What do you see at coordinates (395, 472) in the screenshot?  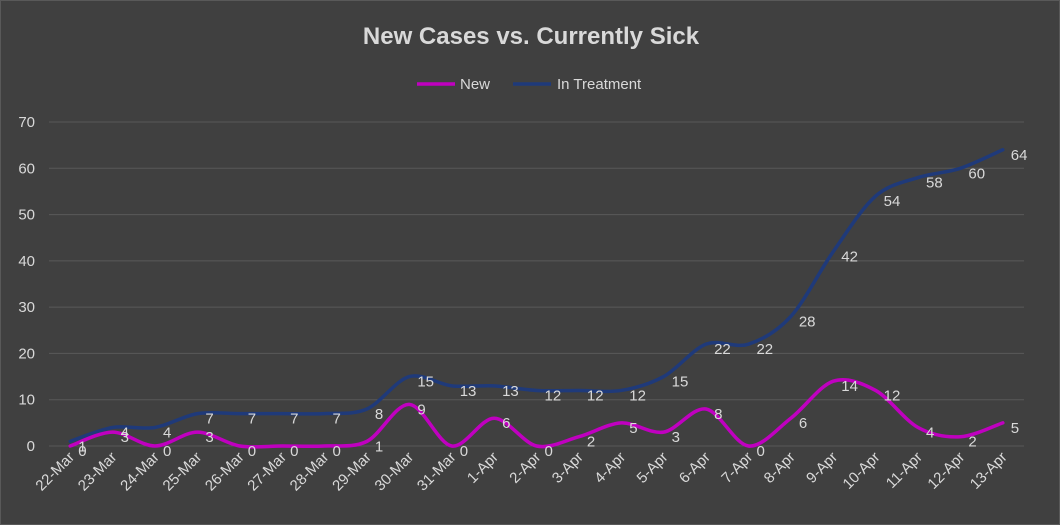 I see `x-tick-label: 30-Mar` at bounding box center [395, 472].